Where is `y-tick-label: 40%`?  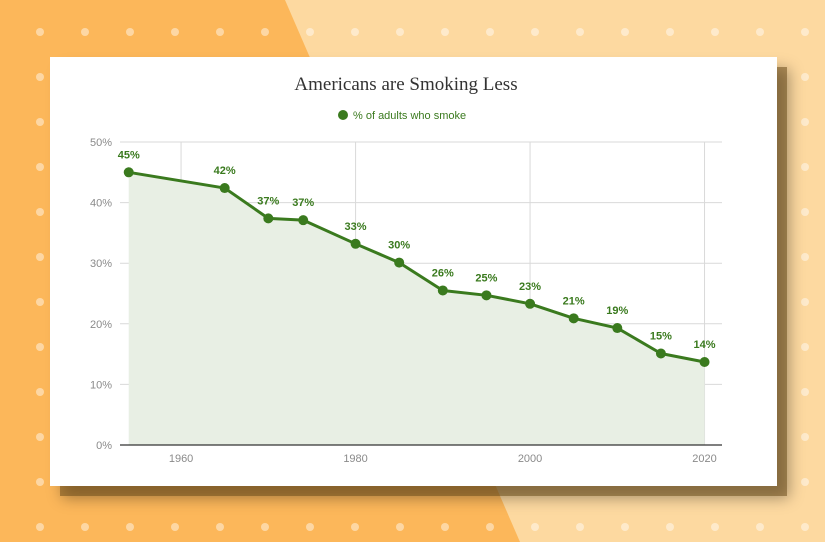
y-tick-label: 40% is located at coordinates (101, 204).